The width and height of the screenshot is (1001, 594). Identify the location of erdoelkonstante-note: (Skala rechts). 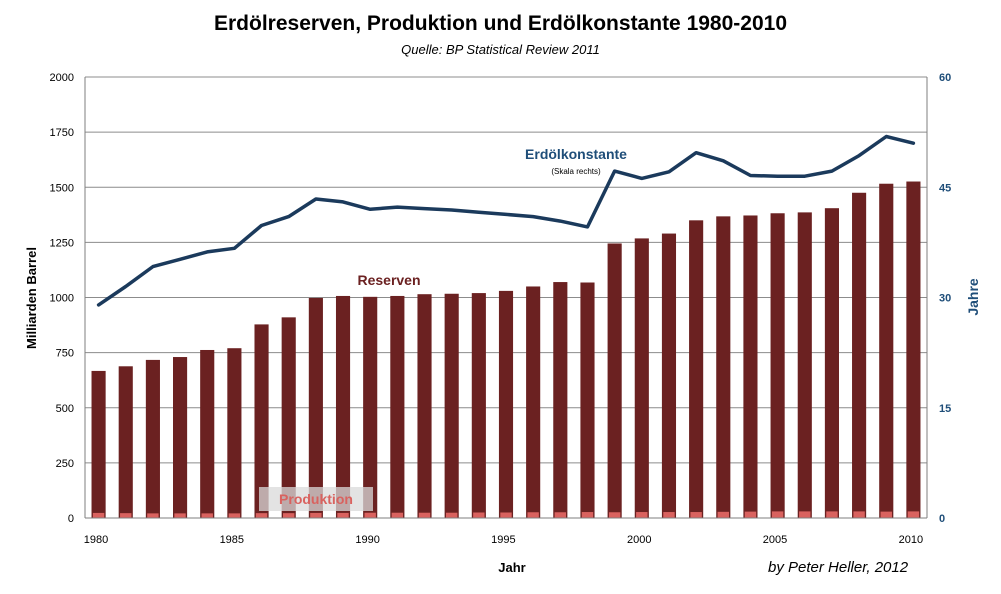
(576, 171).